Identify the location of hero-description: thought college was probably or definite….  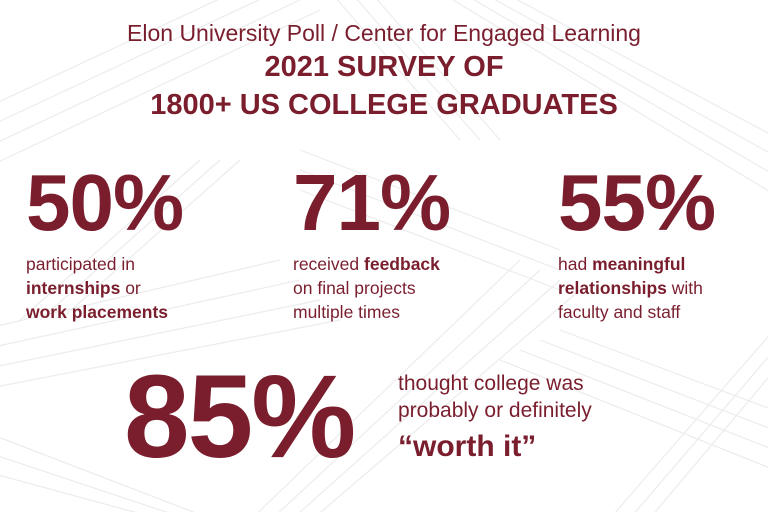
(578, 418).